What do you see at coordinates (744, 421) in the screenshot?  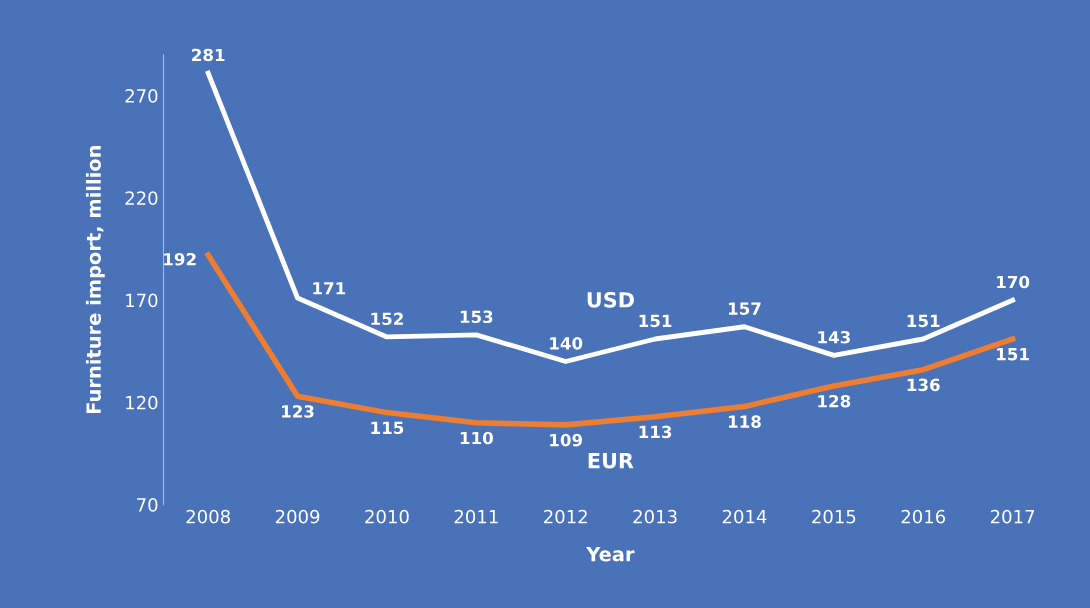 I see `data-label: 118` at bounding box center [744, 421].